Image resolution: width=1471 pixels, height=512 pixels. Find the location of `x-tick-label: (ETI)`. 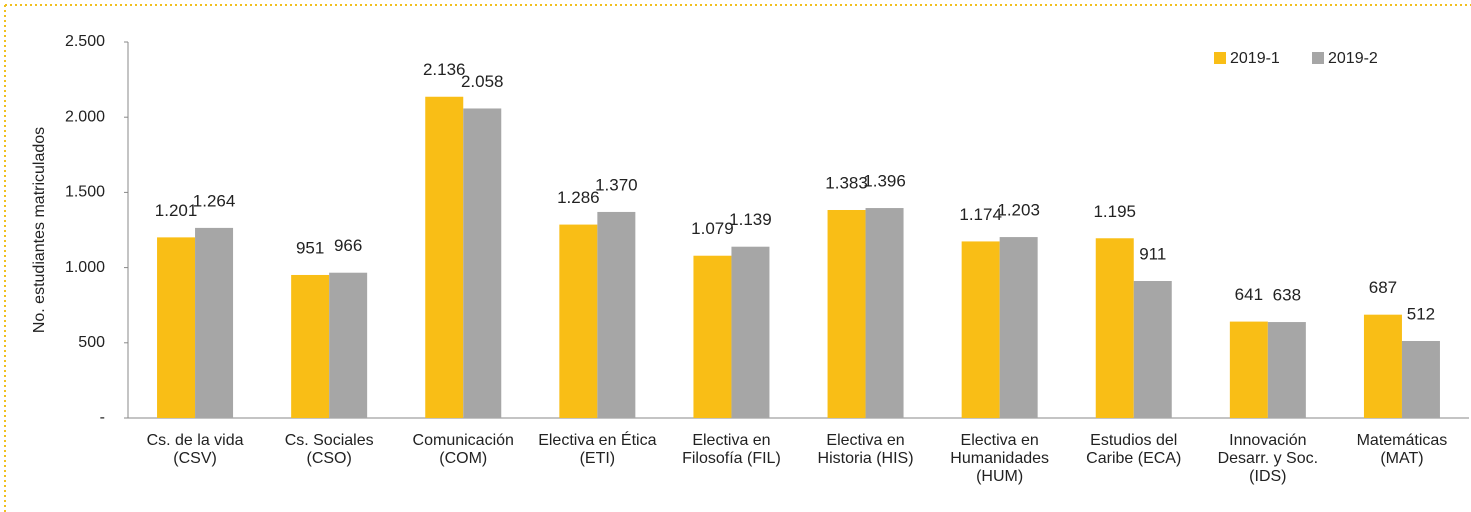

x-tick-label: (ETI) is located at coordinates (598, 458).